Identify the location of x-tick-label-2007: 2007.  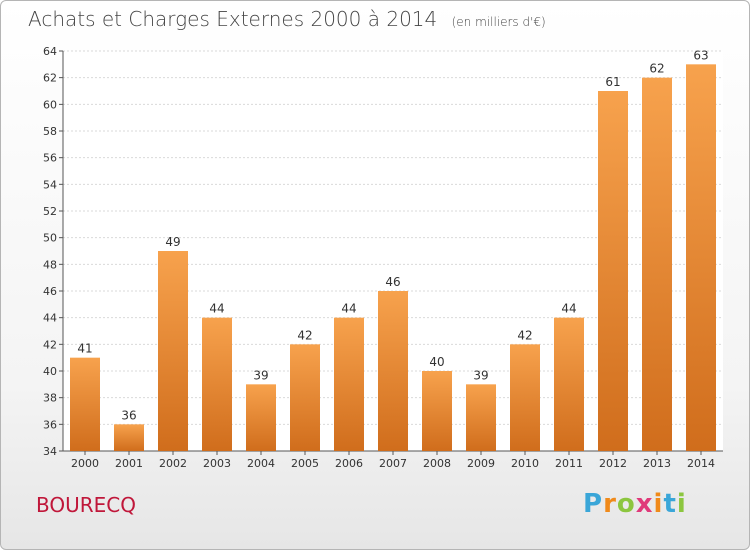
(393, 463).